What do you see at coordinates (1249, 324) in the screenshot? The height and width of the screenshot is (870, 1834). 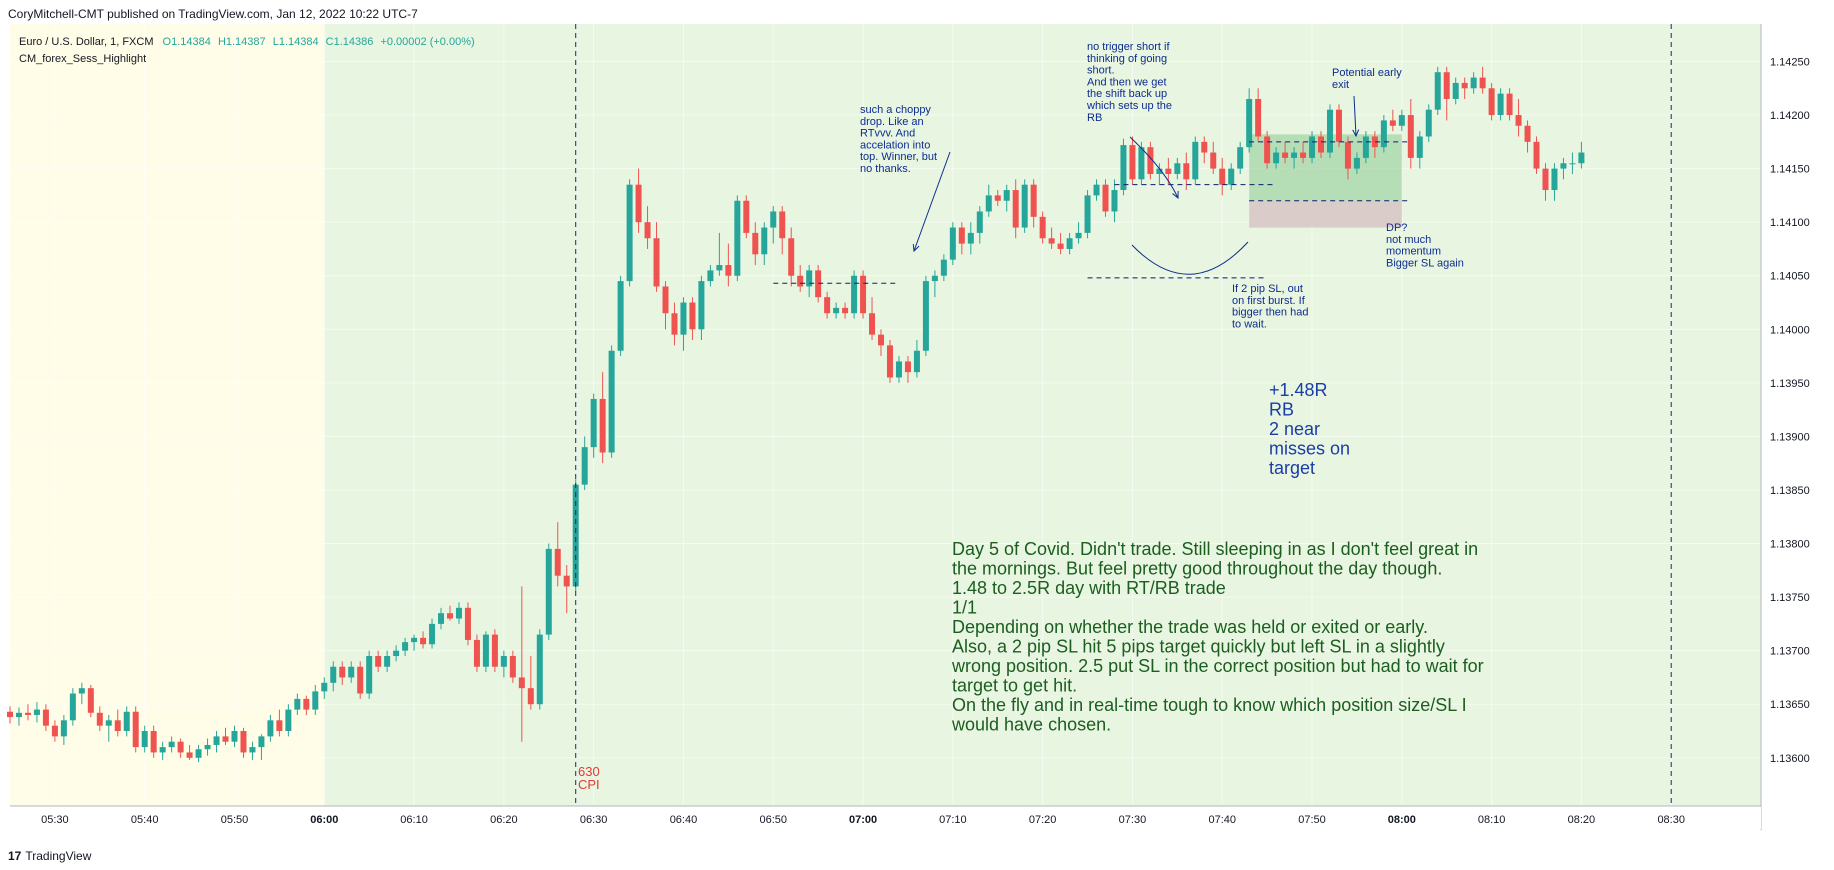 I see `sl-note-line: to wait.` at bounding box center [1249, 324].